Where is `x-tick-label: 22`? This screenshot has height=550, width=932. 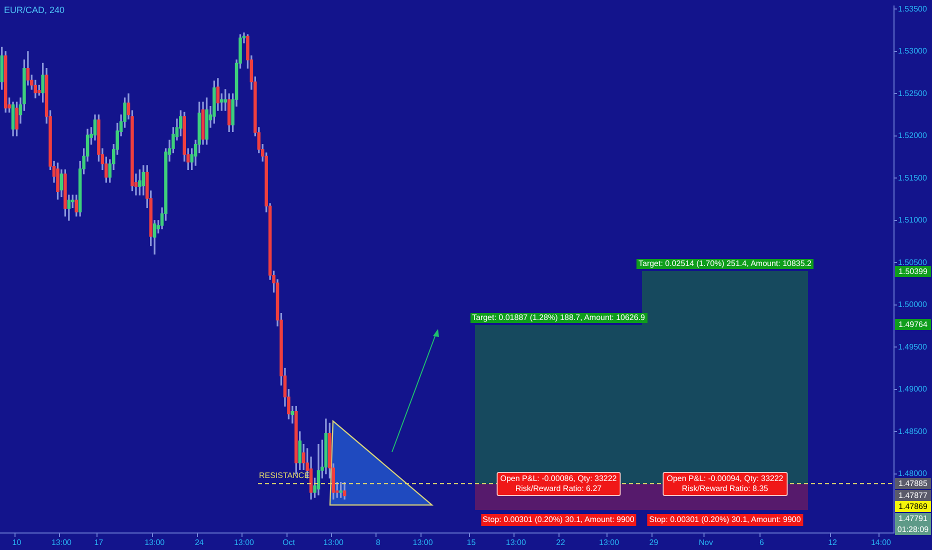
x-tick-label: 22 is located at coordinates (561, 543).